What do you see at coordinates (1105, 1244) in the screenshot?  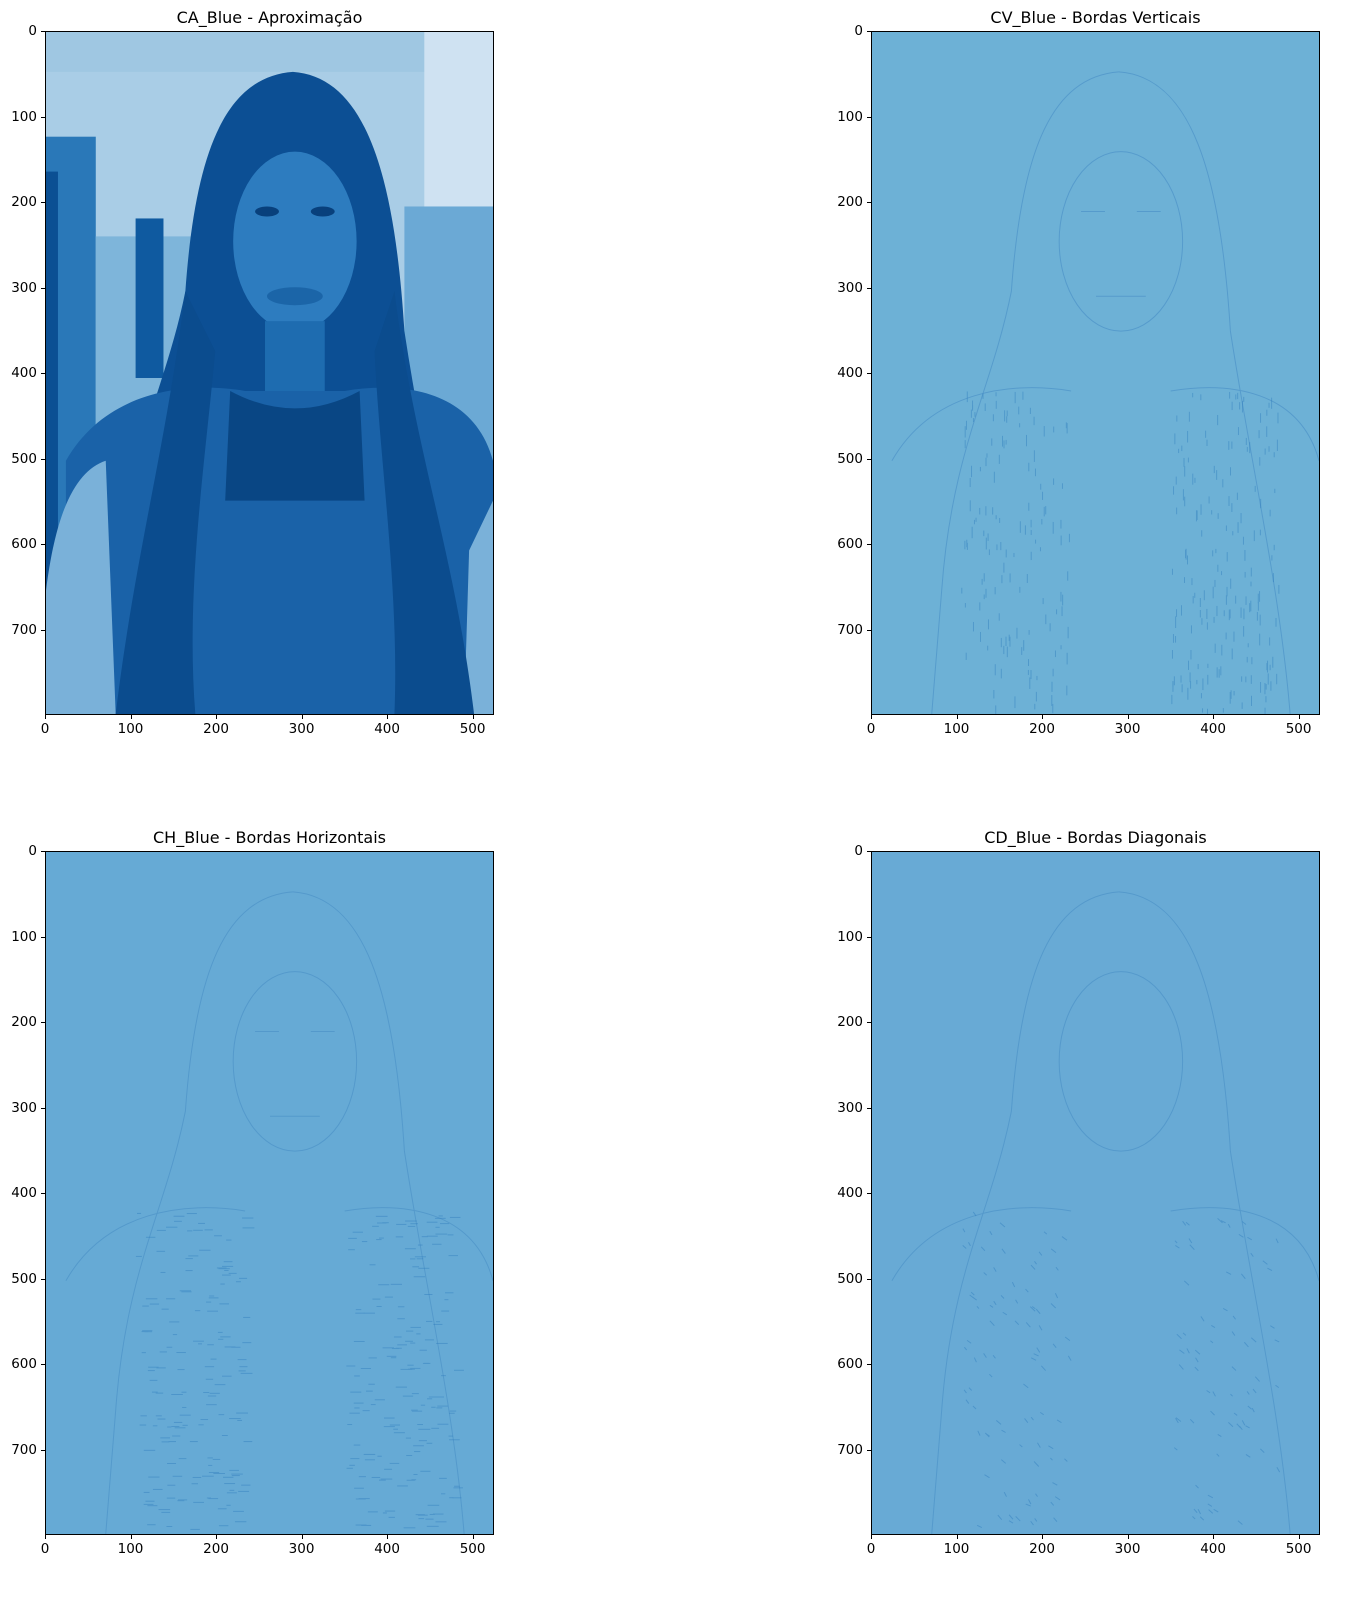 I see `edge-shoulders` at bounding box center [1105, 1244].